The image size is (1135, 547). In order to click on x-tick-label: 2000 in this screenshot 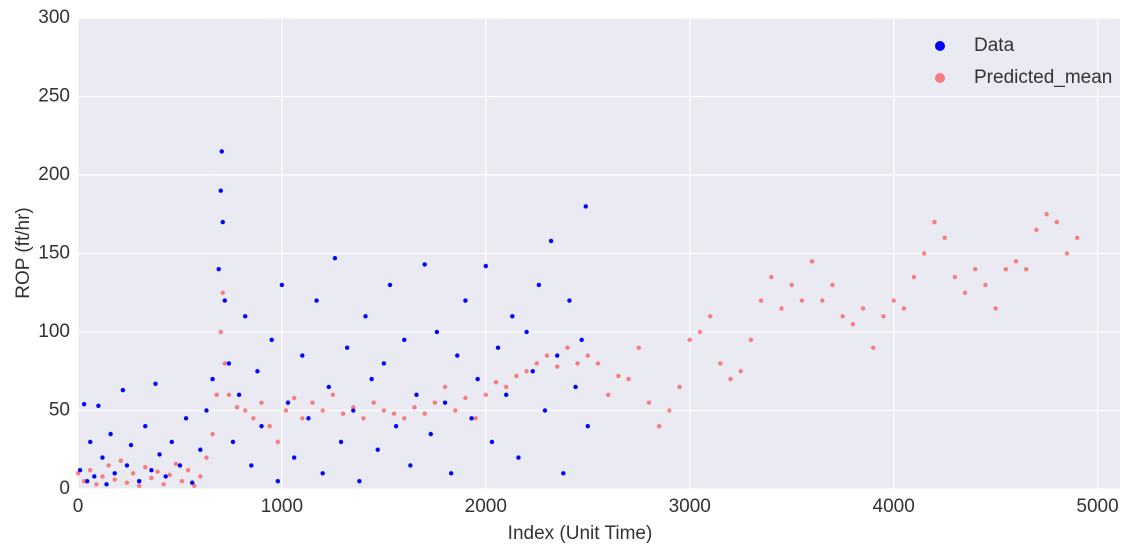, I will do `click(486, 506)`.